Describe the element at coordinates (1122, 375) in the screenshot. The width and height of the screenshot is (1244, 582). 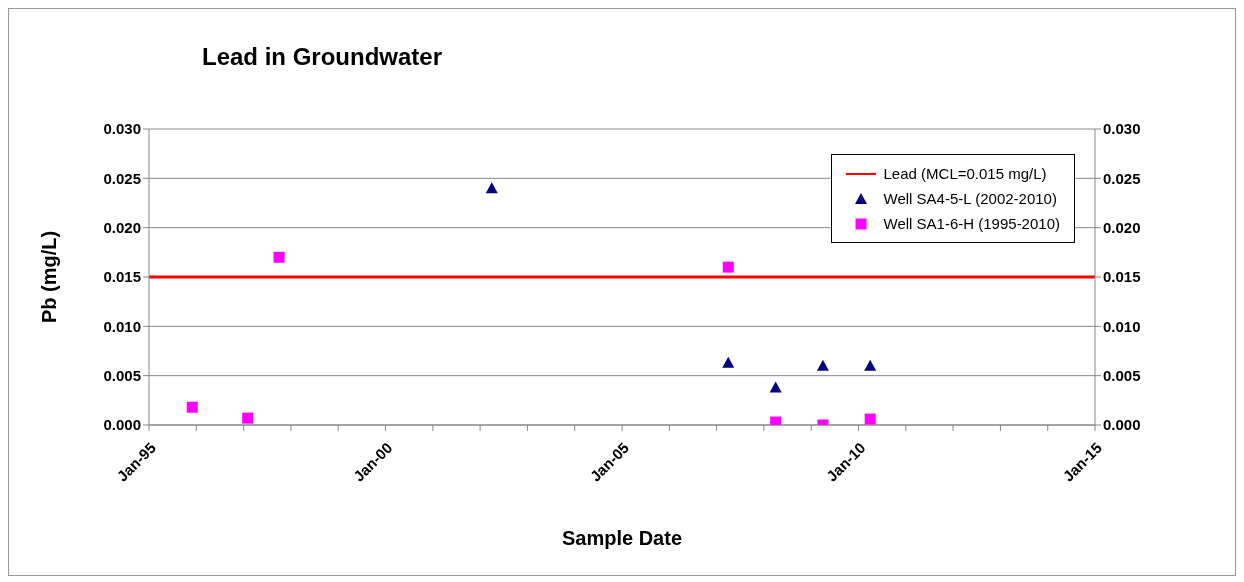
I see `y2-tick-label: 0.005` at that location.